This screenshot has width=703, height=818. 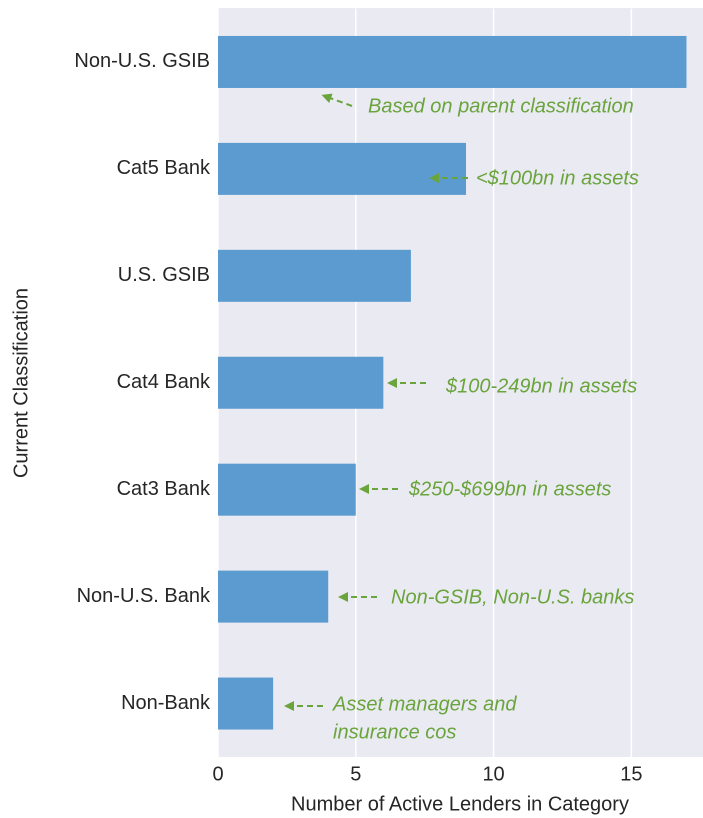 I want to click on annotation: Based on parent classification, so click(x=501, y=106).